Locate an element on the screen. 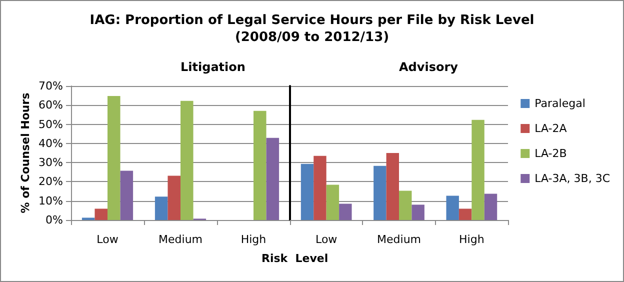  y-tick-label: 50% is located at coordinates (50, 124).